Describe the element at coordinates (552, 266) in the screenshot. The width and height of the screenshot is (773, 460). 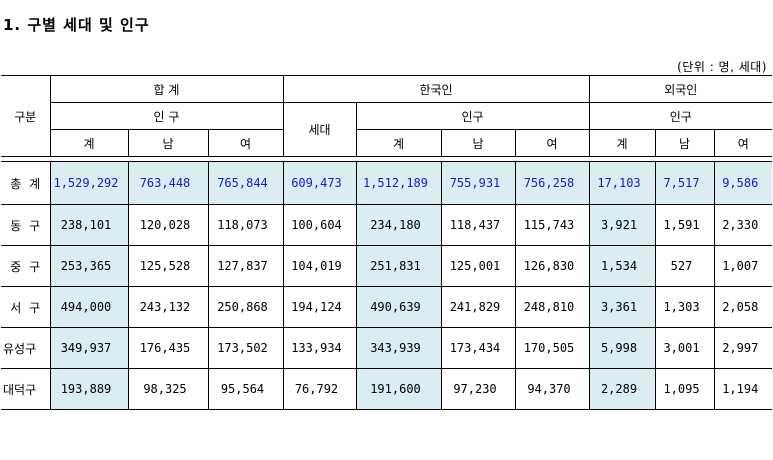
I see `table-cell: 126,830` at that location.